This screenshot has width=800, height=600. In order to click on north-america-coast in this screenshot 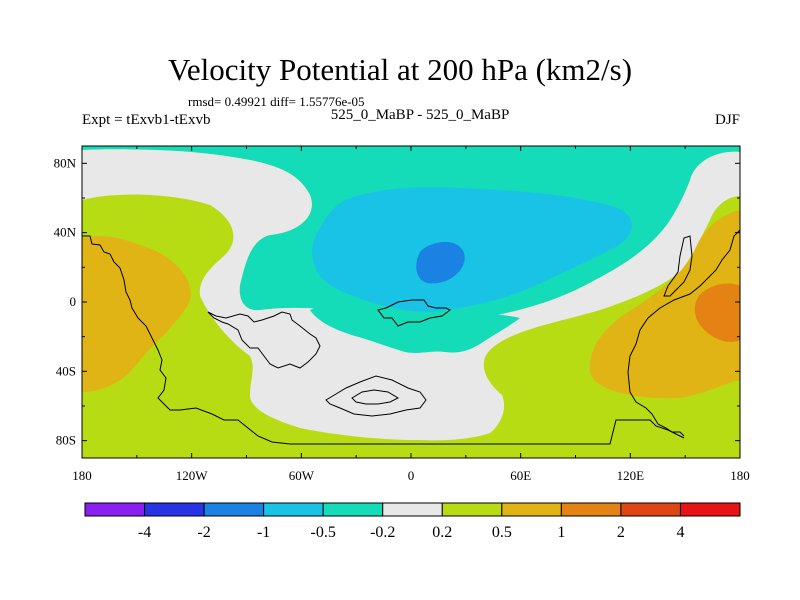, I will do `click(264, 340)`.